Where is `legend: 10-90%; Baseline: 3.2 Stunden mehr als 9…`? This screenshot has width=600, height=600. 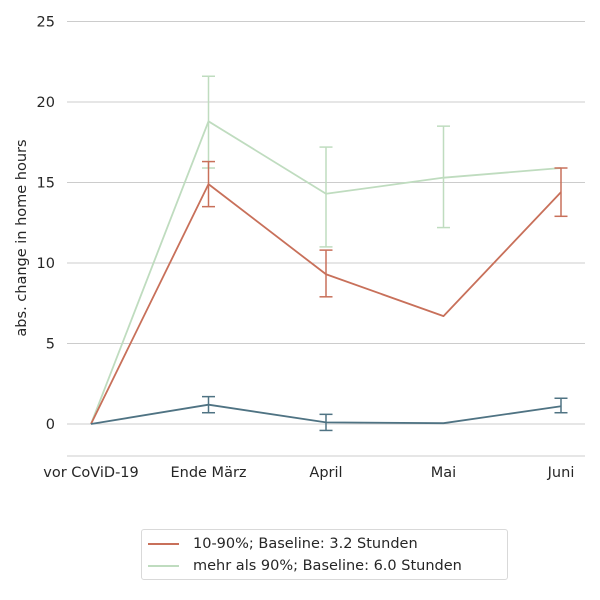 legend: 10-90%; Baseline: 3.2 Stunden mehr als 9… is located at coordinates (324, 554).